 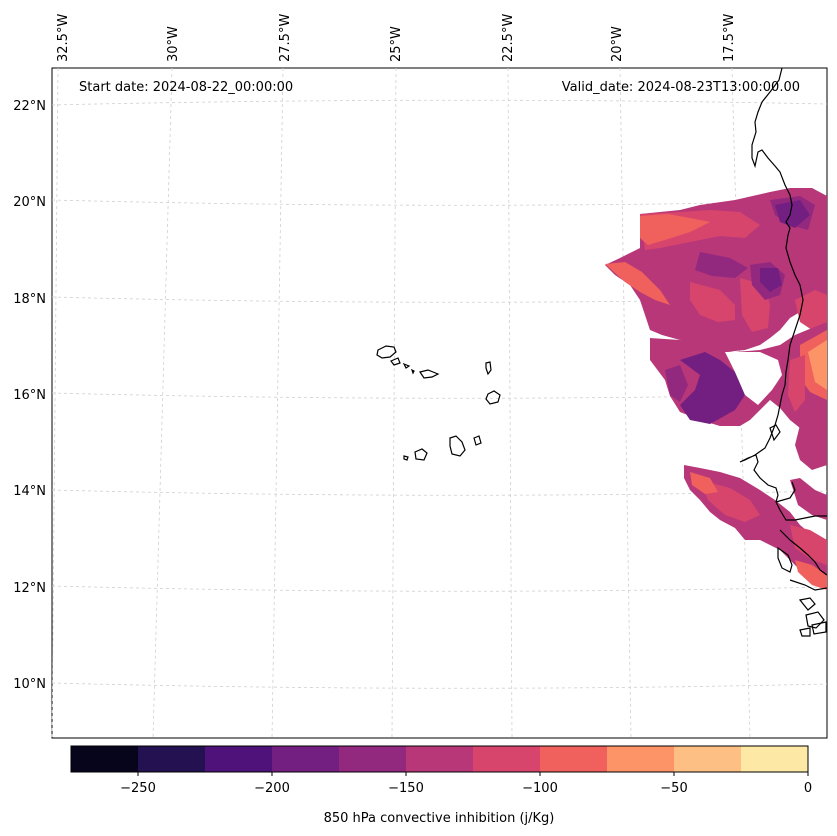 I want to click on lat-label: 18°N, so click(x=29, y=299).